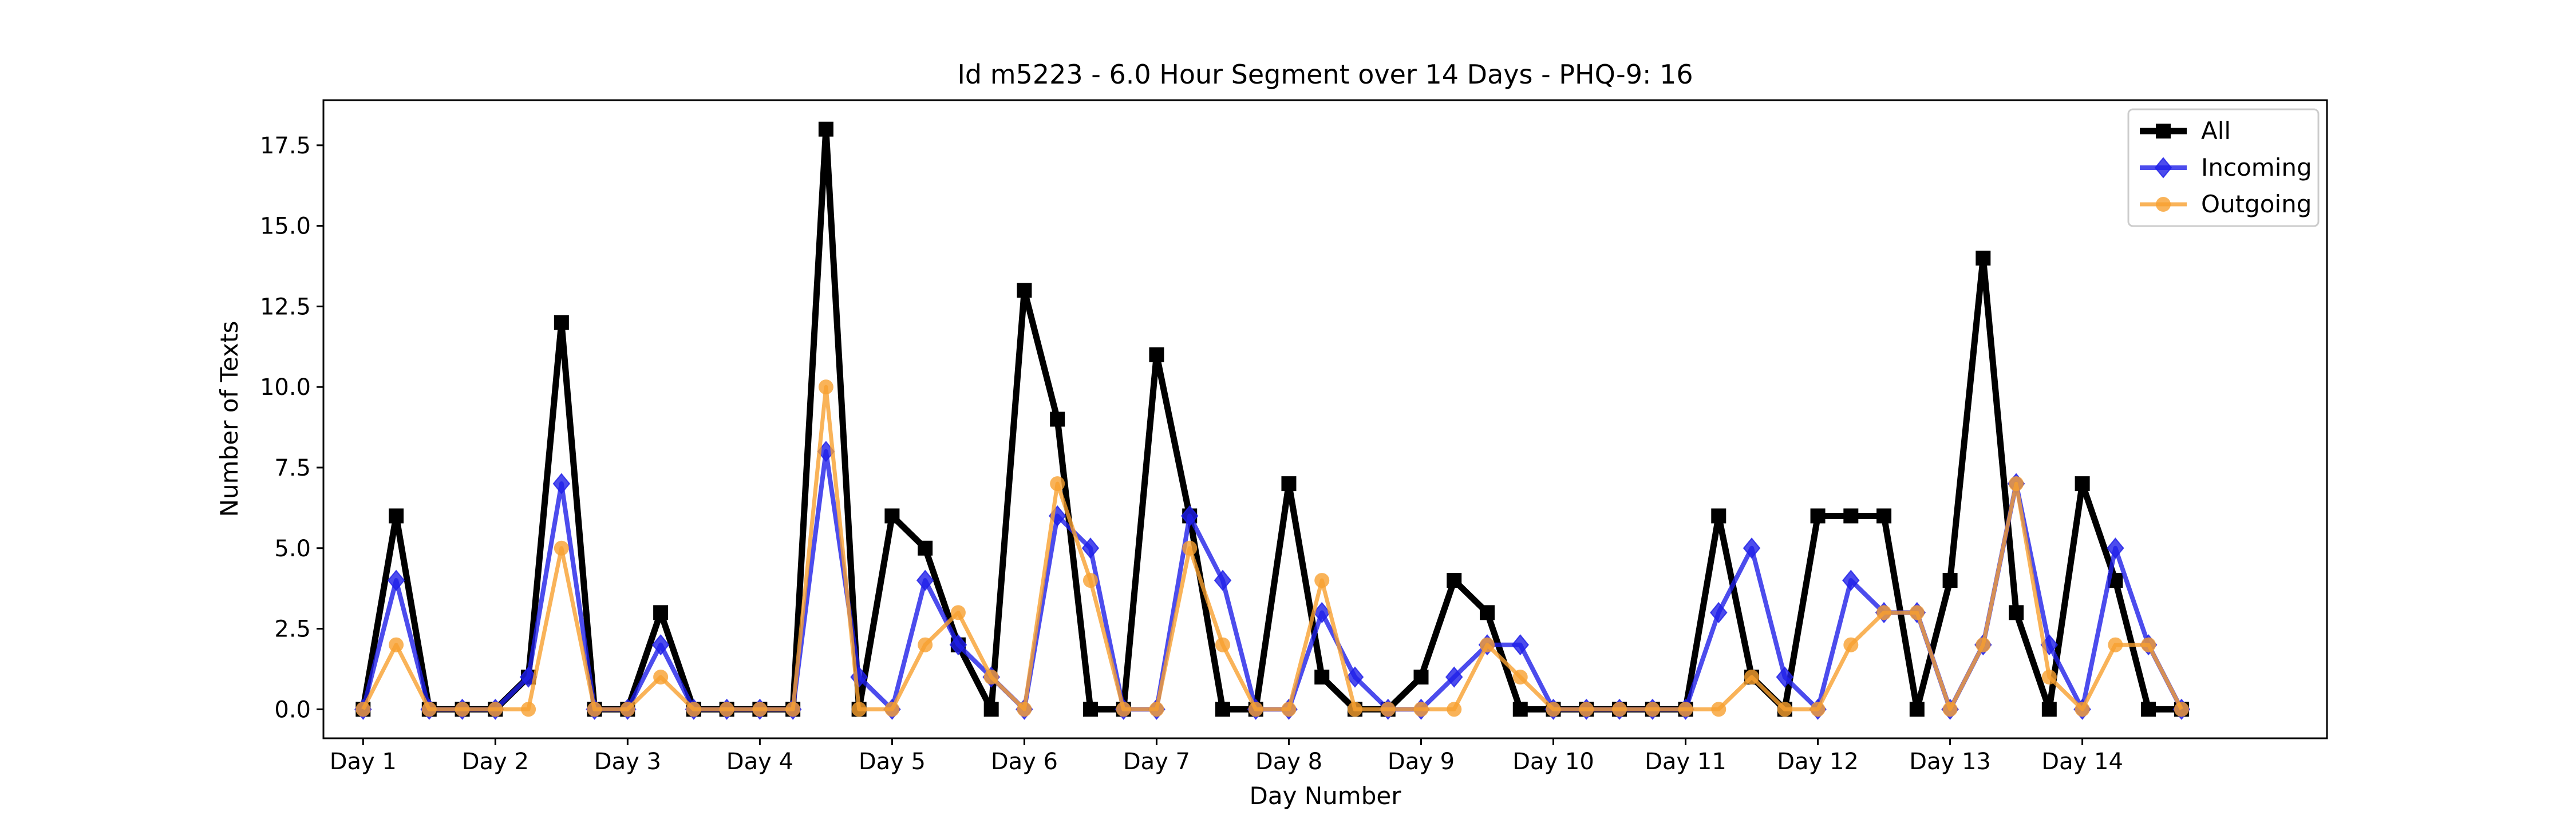 This screenshot has width=2576, height=827. Describe the element at coordinates (363, 762) in the screenshot. I see `x-tick-label: Day 1` at that location.